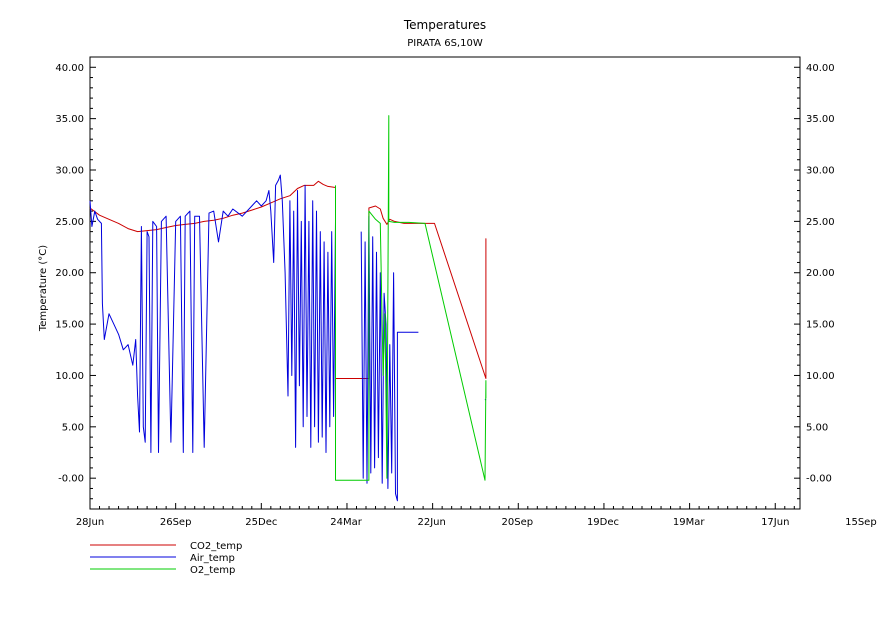  I want to click on y-tick-label-right: 30.00, so click(820, 171).